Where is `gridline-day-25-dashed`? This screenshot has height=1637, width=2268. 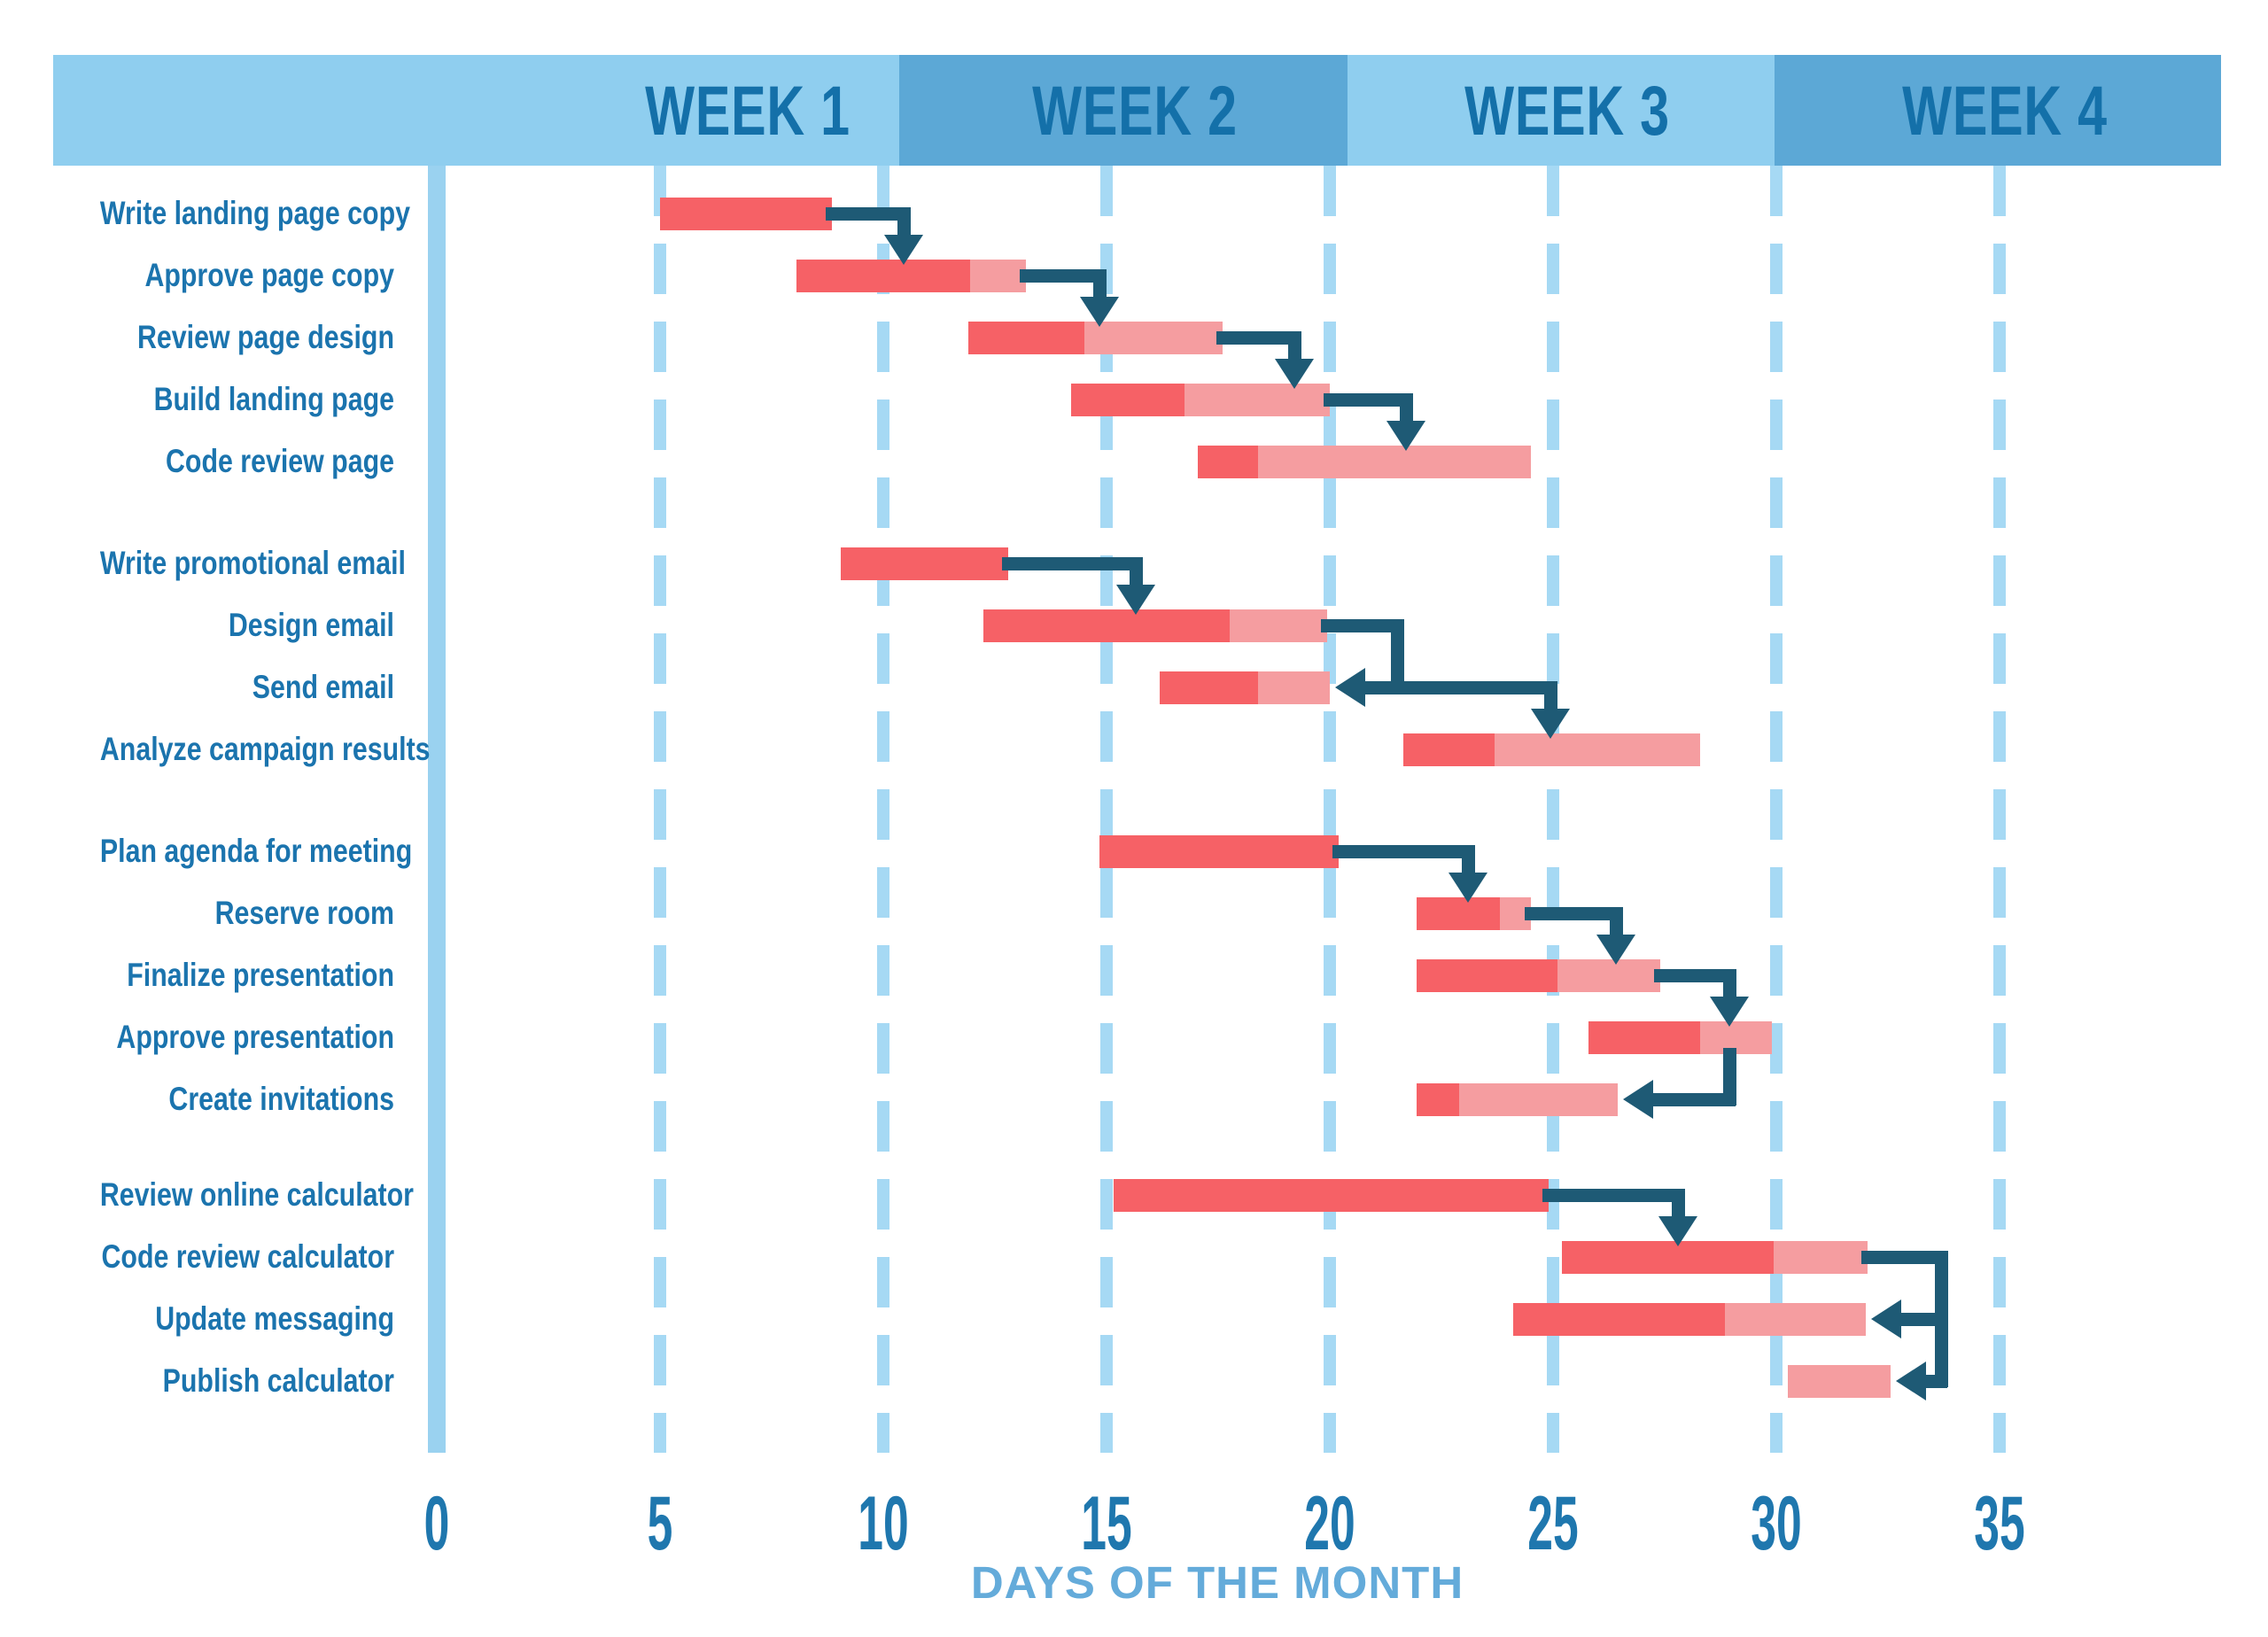
gridline-day-25-dashed is located at coordinates (1553, 809).